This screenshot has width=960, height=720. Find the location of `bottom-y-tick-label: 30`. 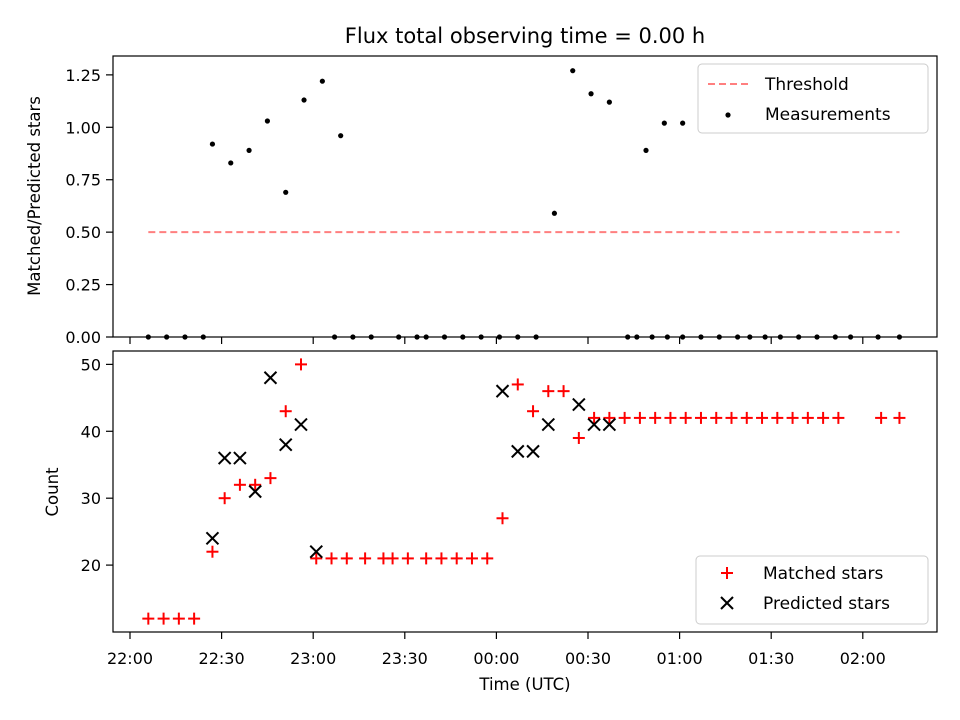

bottom-y-tick-label: 30 is located at coordinates (91, 498).